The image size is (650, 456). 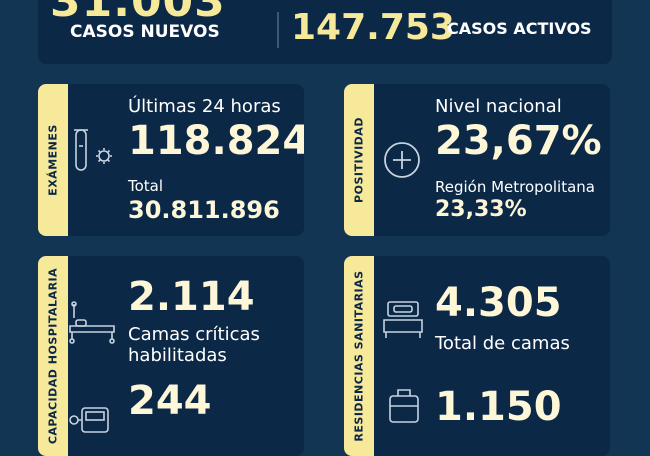 What do you see at coordinates (170, 401) in the screenshot?
I see `hospital-second-value: 244` at bounding box center [170, 401].